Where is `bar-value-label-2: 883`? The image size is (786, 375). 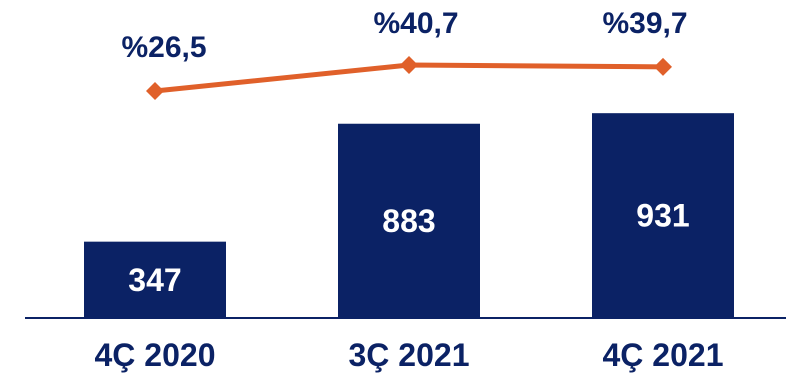
bar-value-label-2: 883 is located at coordinates (408, 221).